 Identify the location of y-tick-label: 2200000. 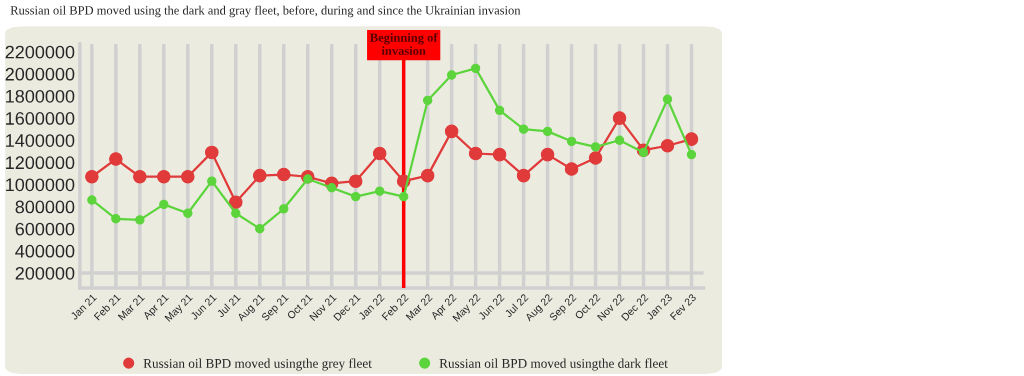
(40, 52).